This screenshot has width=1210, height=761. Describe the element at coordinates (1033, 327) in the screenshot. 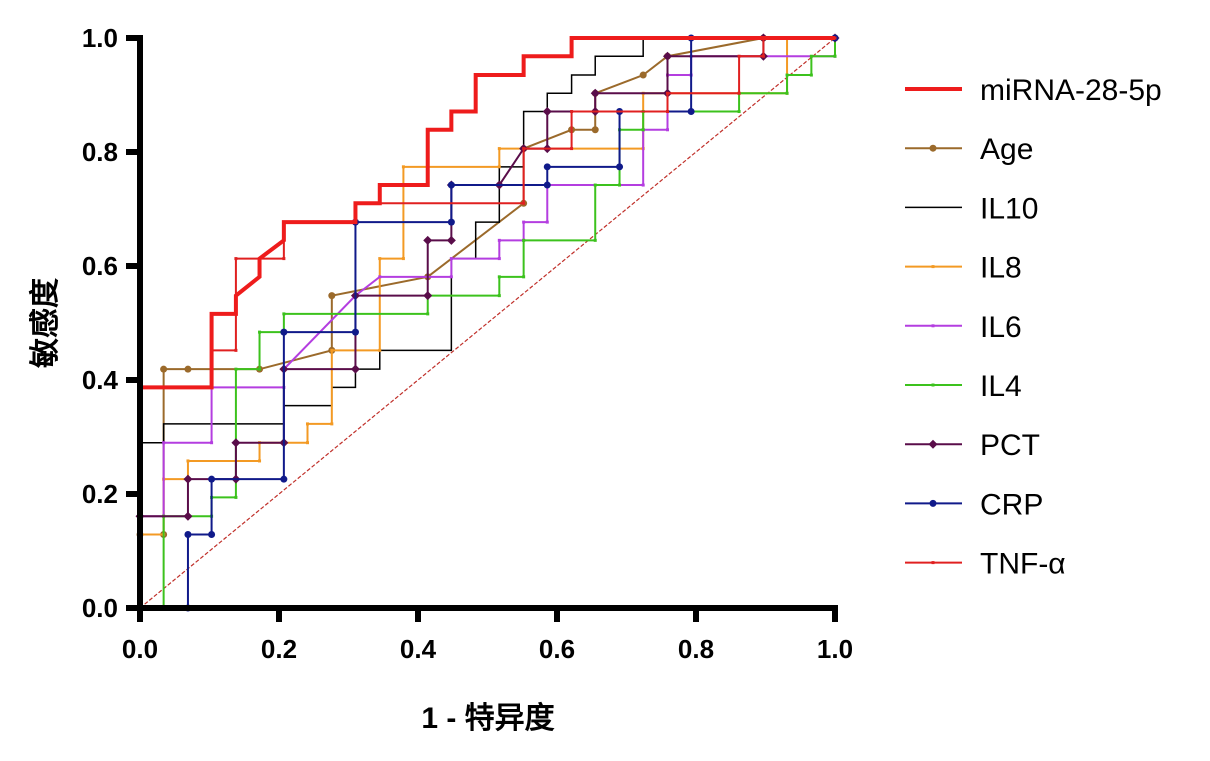

I see `legend: miRNA-28-5p Age IL10 IL8 IL6 IL4 PCT CRP TNF-α` at that location.